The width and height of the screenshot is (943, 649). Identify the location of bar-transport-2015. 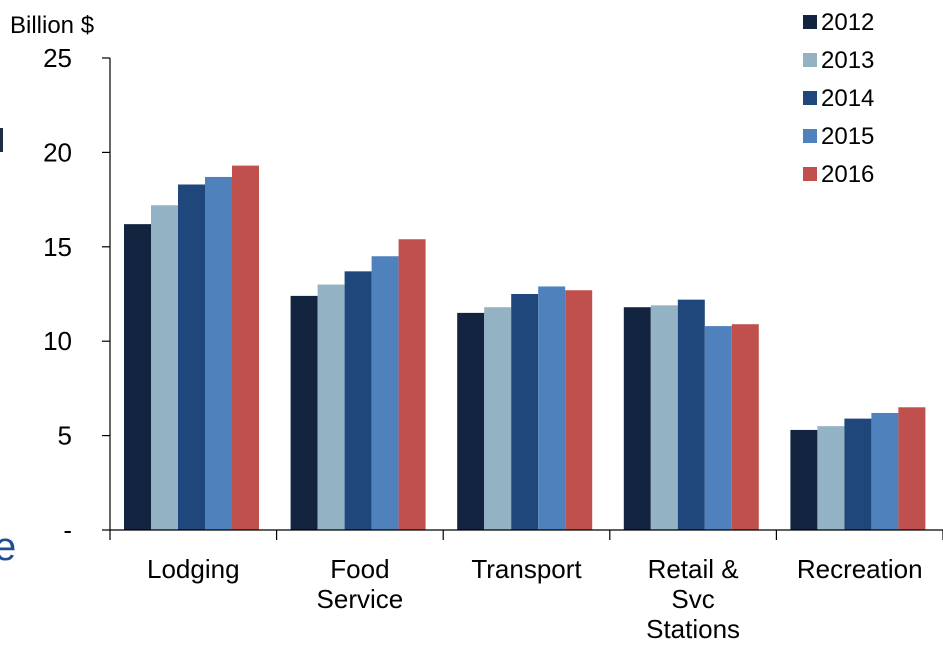
(552, 408).